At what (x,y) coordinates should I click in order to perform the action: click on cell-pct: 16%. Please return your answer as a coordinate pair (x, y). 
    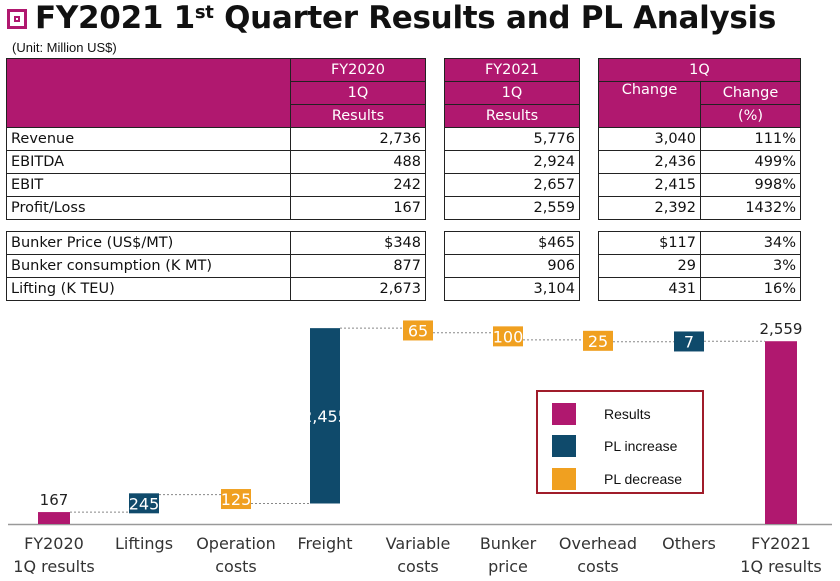
    Looking at the image, I should click on (750, 289).